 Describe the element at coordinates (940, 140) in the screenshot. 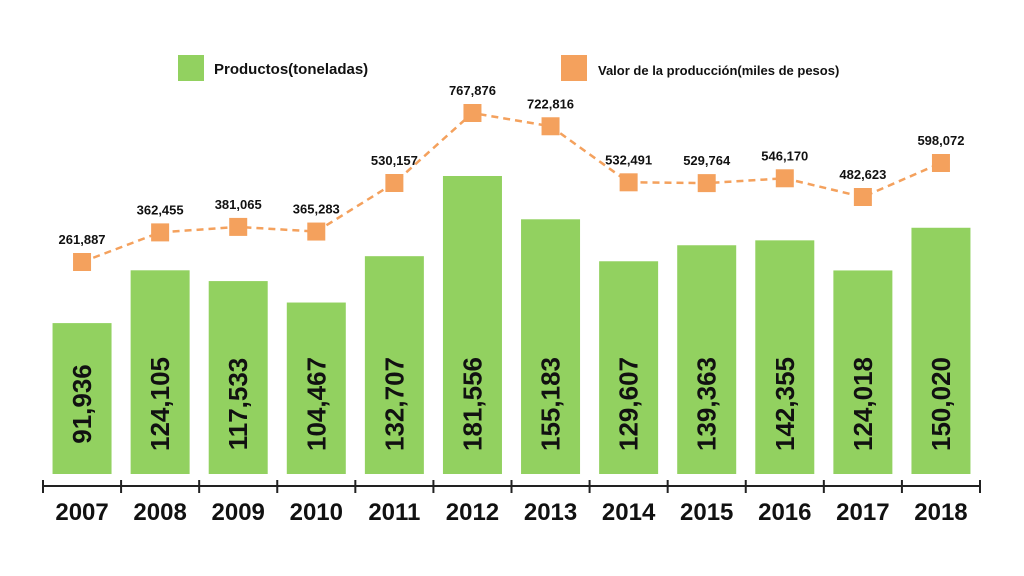

I see `line-point-label: 598,072` at that location.